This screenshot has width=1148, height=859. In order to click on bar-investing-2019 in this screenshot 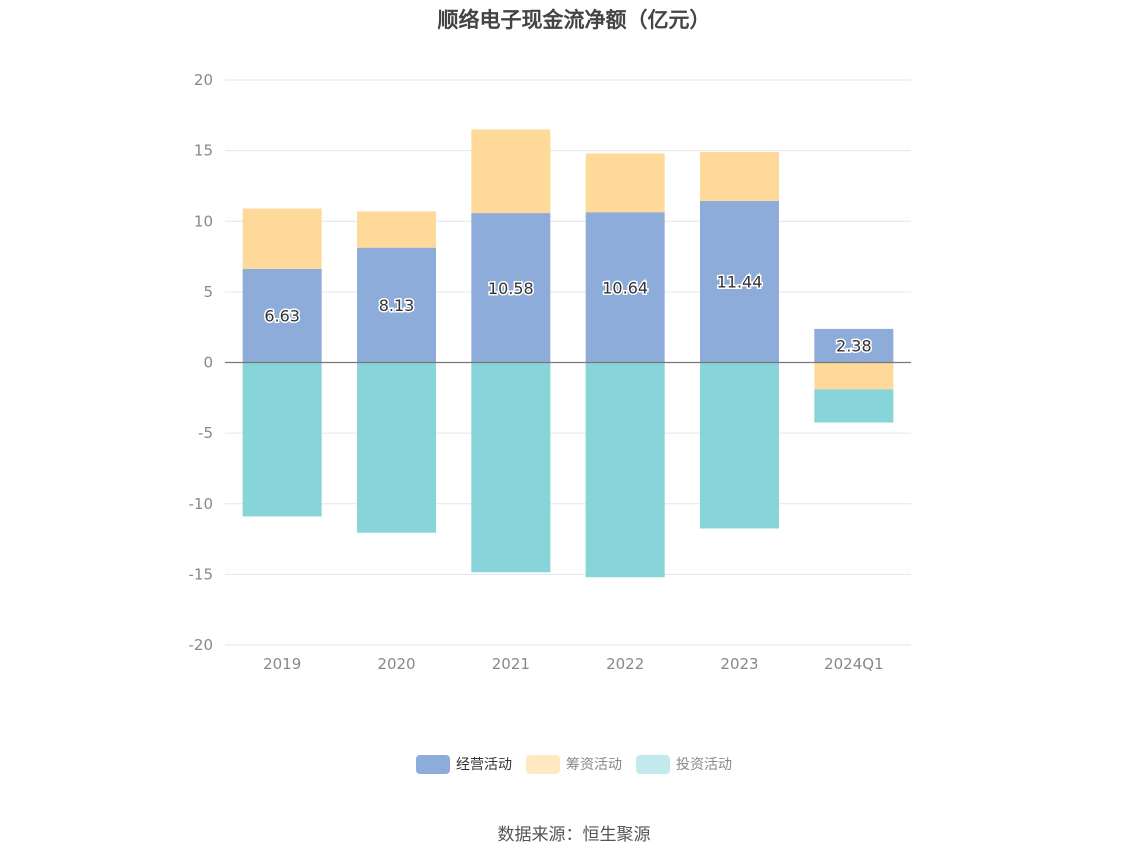, I will do `click(282, 439)`.